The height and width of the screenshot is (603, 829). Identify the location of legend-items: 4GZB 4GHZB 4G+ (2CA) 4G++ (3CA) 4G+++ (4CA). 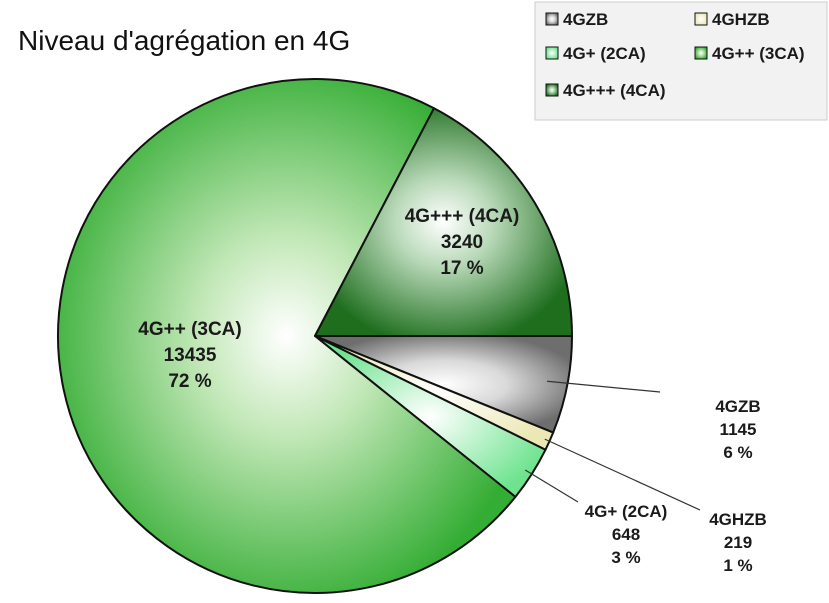
(675, 55).